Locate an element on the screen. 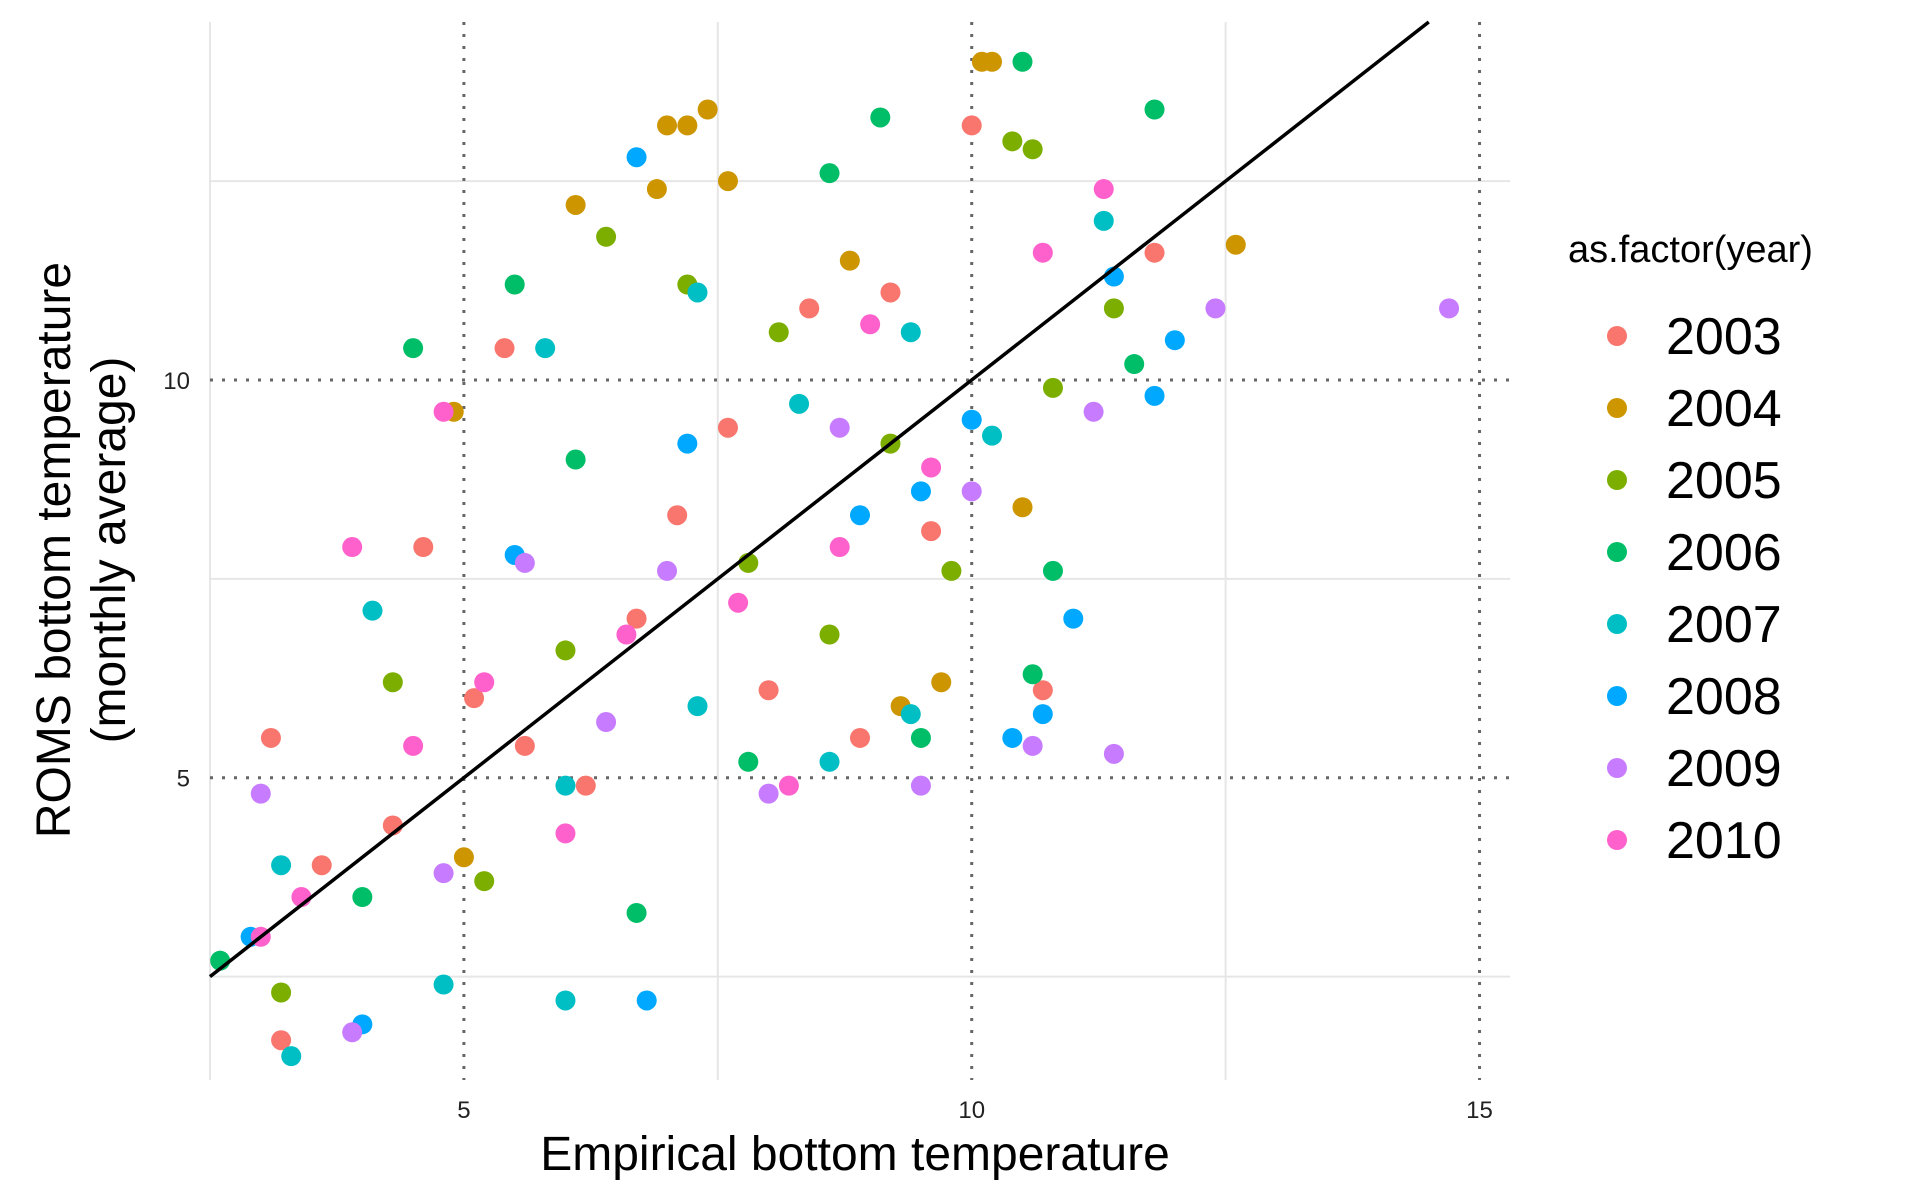 This screenshot has height=1204, width=1924. legend-key-2003 is located at coordinates (1617, 336).